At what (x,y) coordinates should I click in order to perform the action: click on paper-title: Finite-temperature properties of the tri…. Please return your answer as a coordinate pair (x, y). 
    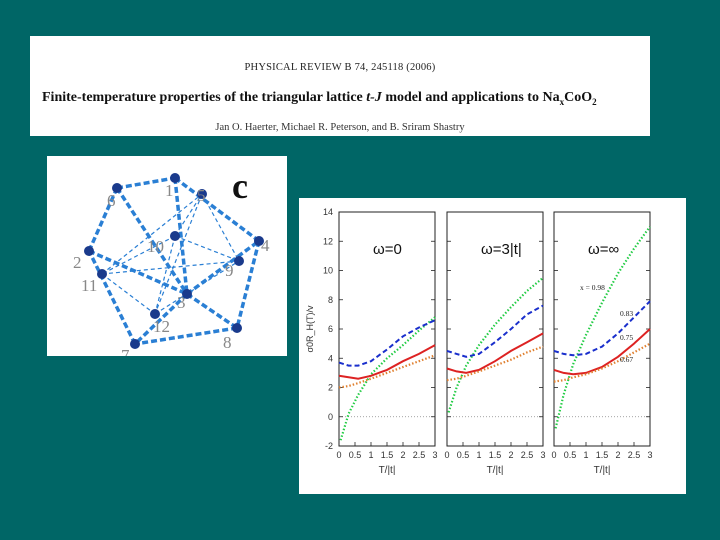
    Looking at the image, I should click on (319, 98).